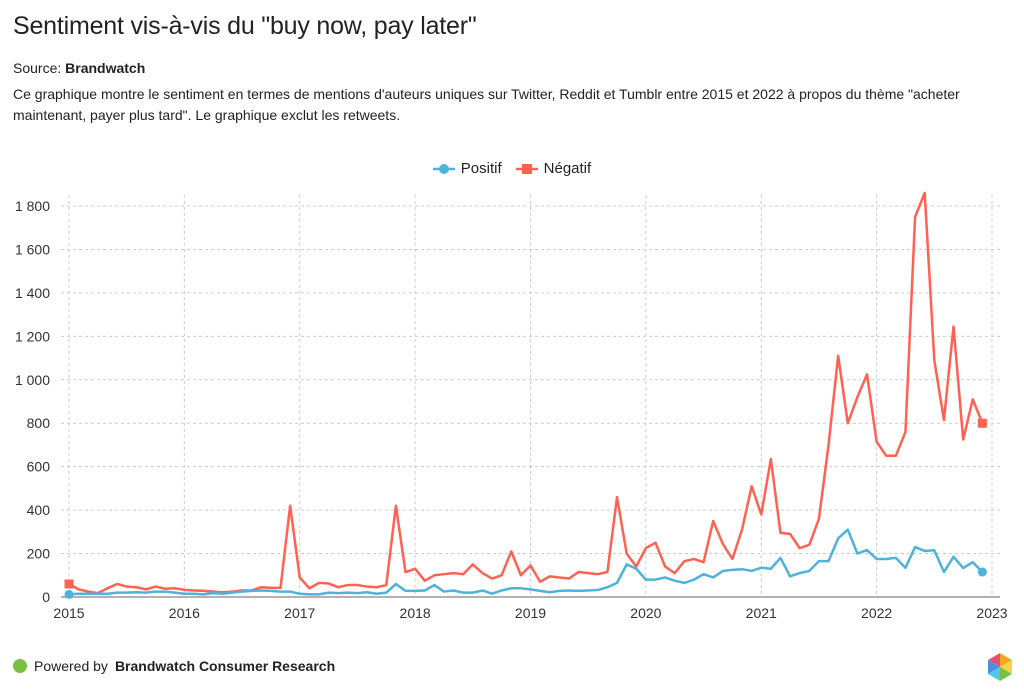  What do you see at coordinates (645, 613) in the screenshot?
I see `x-tick-label: 2020` at bounding box center [645, 613].